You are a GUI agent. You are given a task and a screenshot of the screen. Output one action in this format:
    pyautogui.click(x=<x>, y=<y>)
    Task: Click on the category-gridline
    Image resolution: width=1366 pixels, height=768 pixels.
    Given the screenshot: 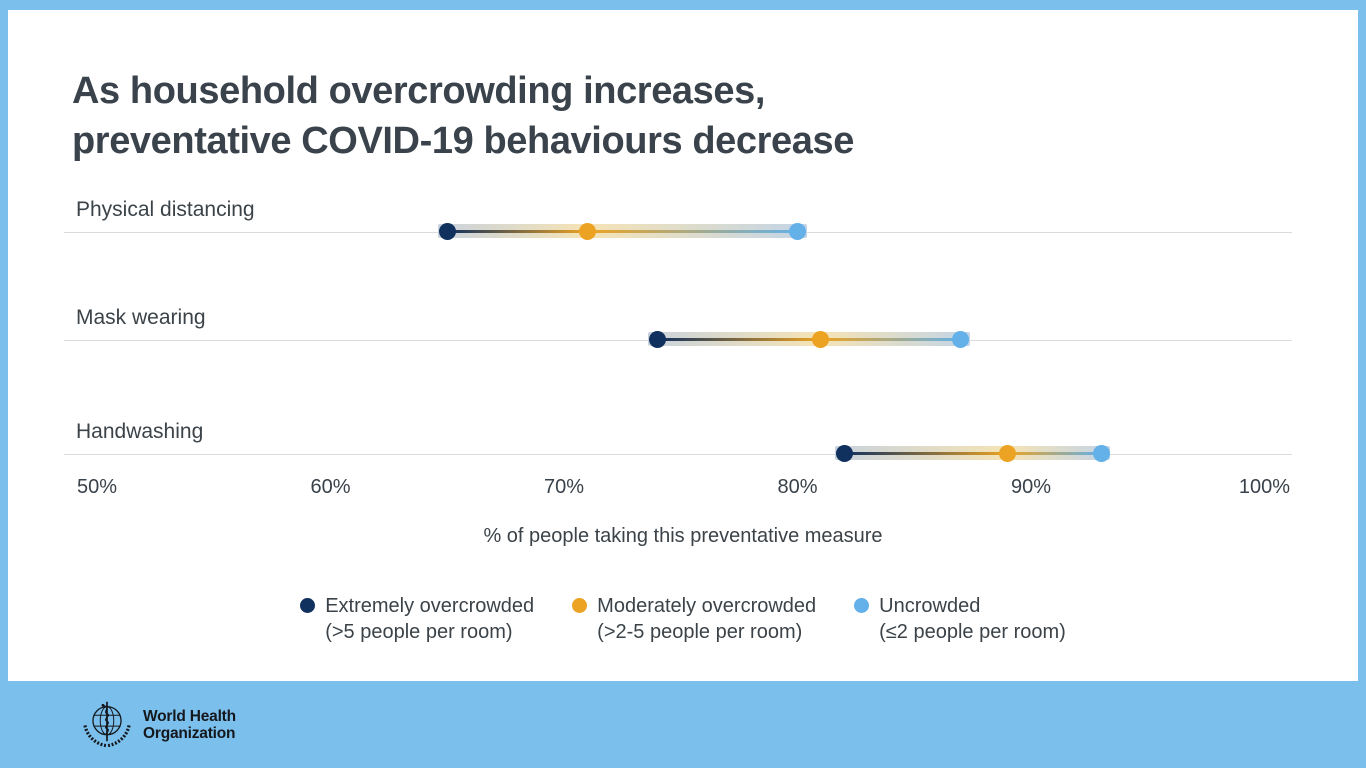 What is the action you would take?
    pyautogui.click(x=678, y=454)
    